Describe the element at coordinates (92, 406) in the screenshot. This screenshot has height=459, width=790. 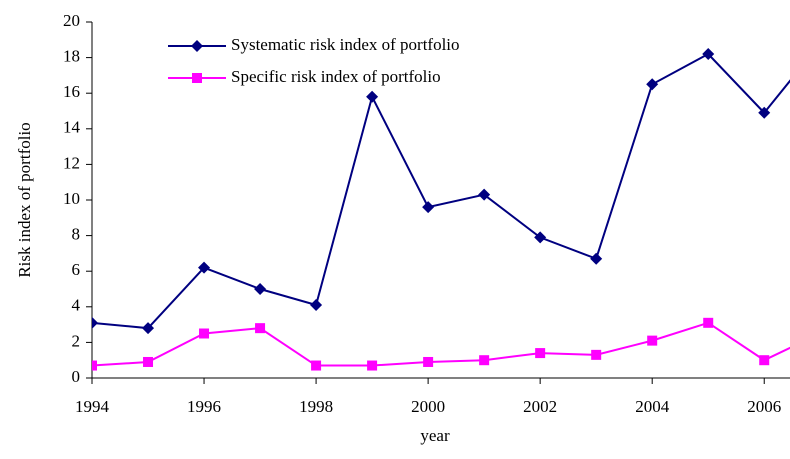
I see `x-tick-label: 1994` at that location.